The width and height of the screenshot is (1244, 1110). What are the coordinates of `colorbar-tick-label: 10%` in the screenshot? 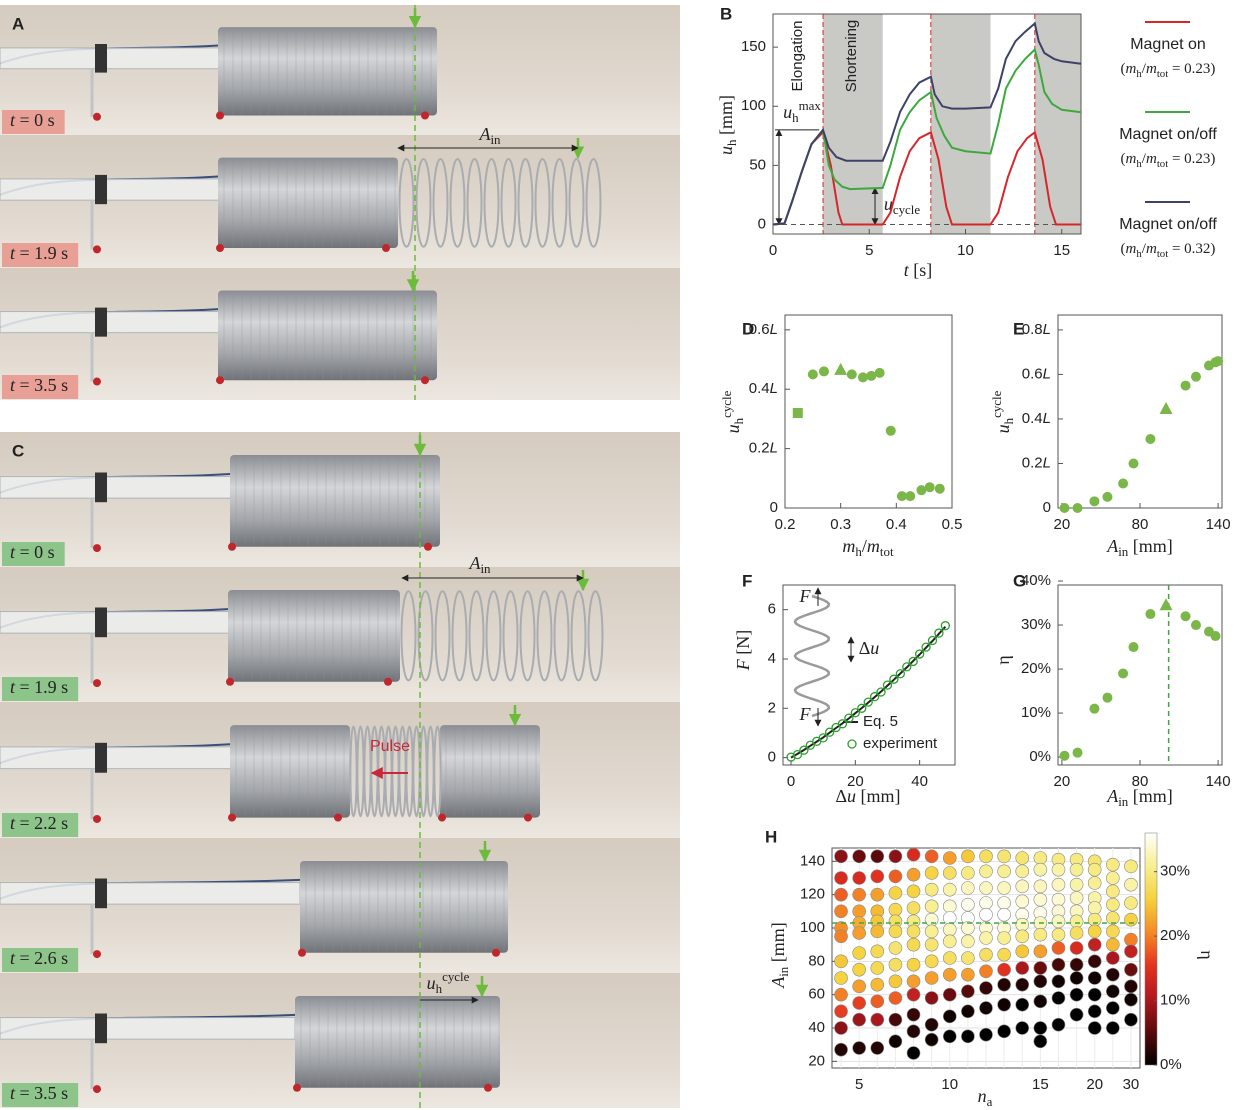 It's located at (1175, 1000).